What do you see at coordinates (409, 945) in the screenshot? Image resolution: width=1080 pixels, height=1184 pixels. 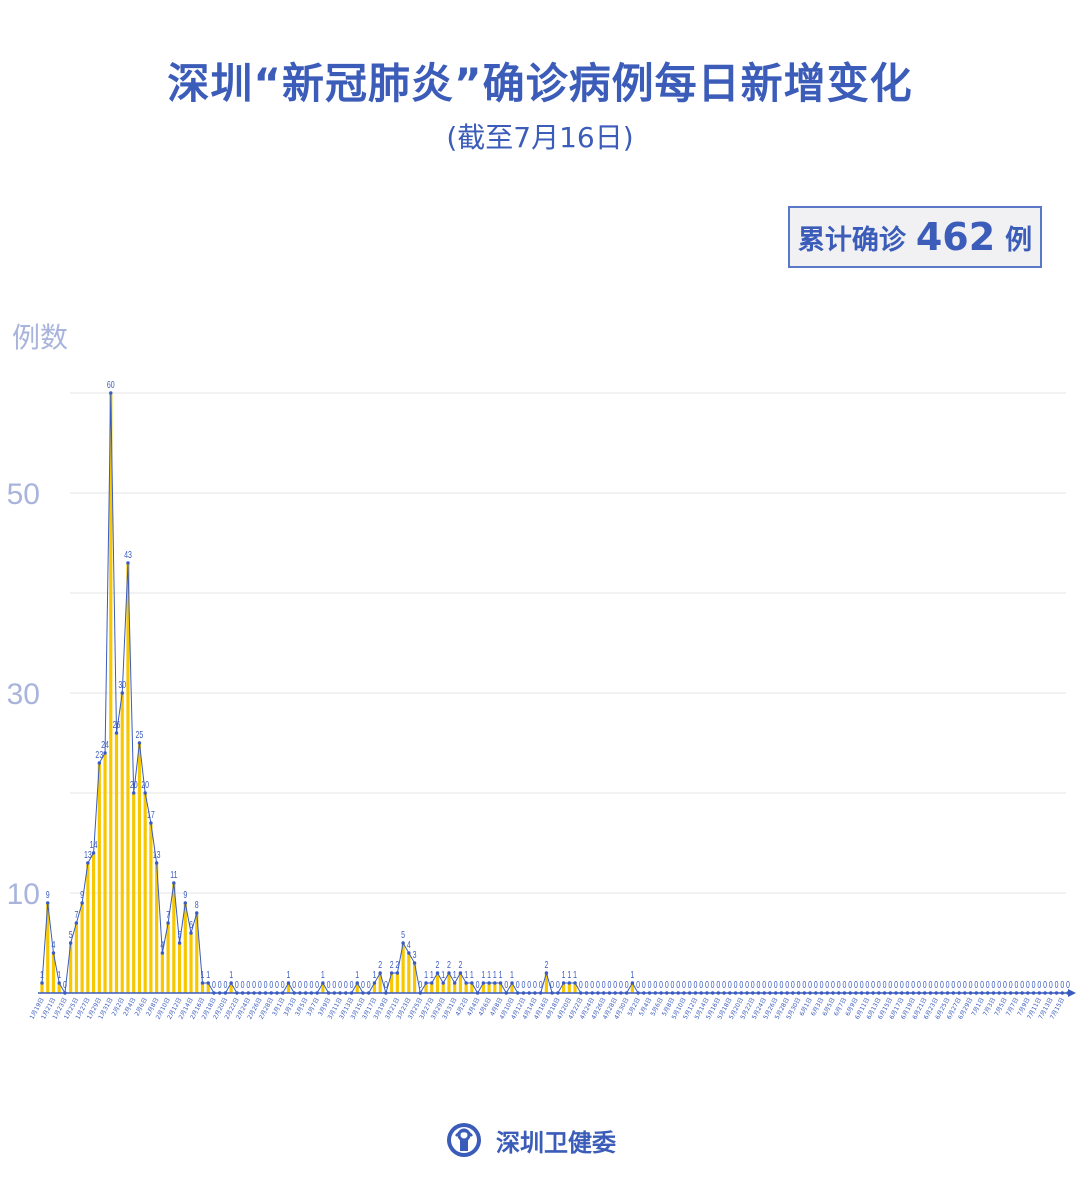 I see `data-label: 4` at bounding box center [409, 945].